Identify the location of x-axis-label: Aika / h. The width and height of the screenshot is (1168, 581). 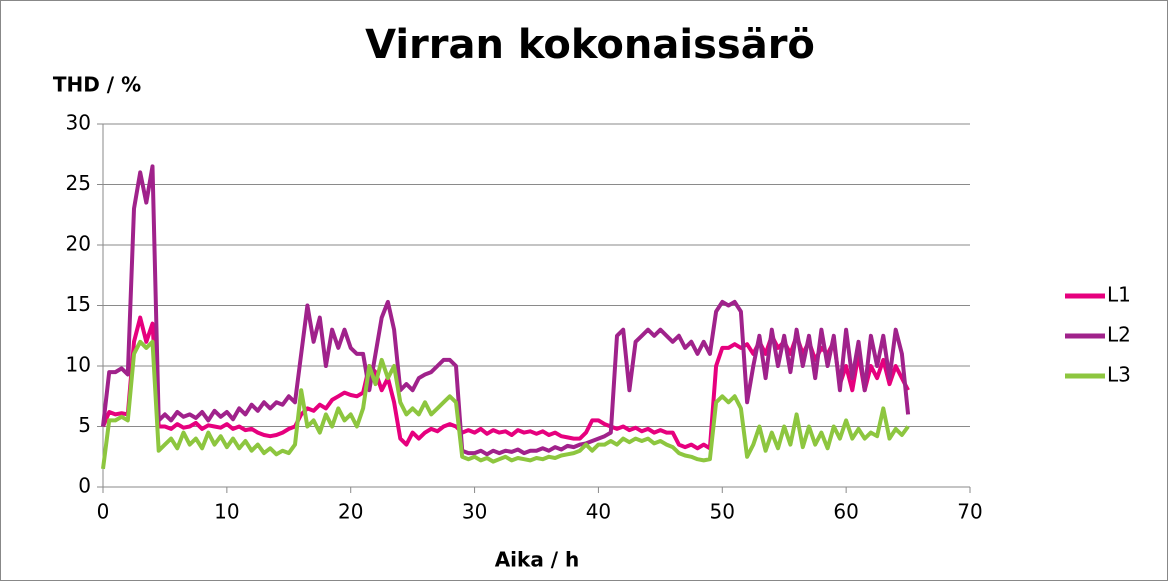
(537, 560).